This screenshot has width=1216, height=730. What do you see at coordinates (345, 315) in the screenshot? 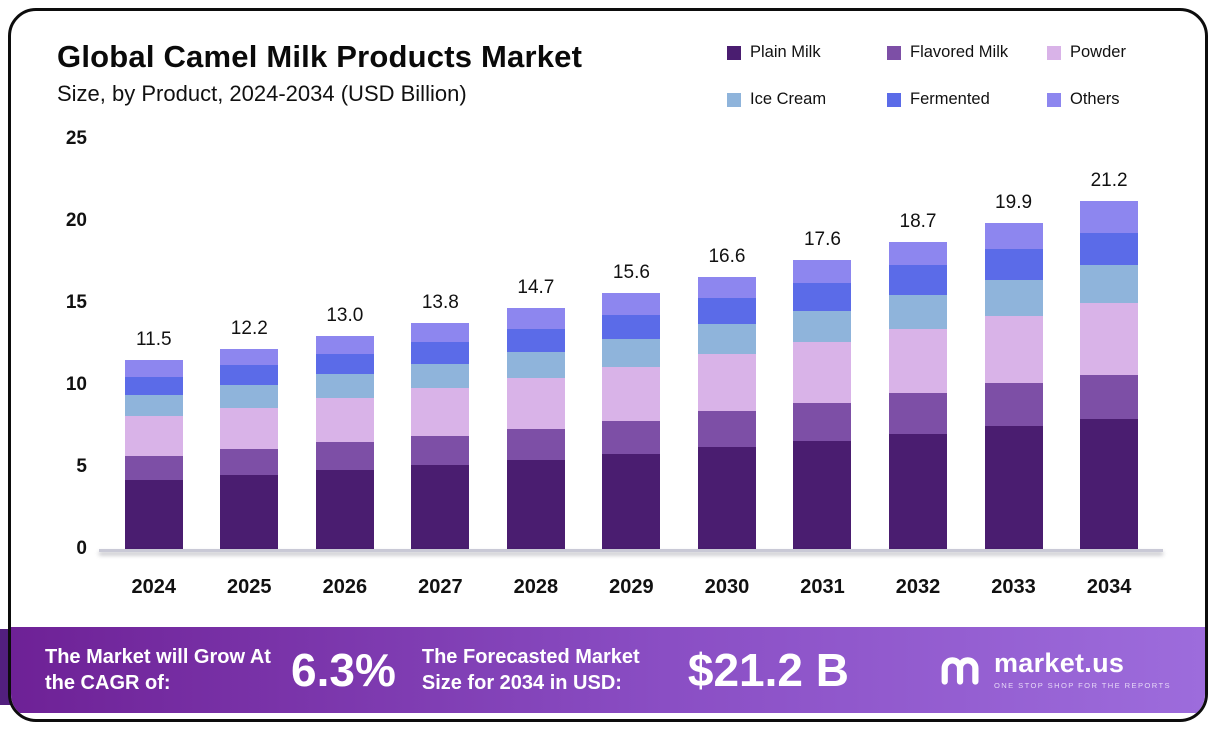
I see `bar-total-label: 13.0` at bounding box center [345, 315].